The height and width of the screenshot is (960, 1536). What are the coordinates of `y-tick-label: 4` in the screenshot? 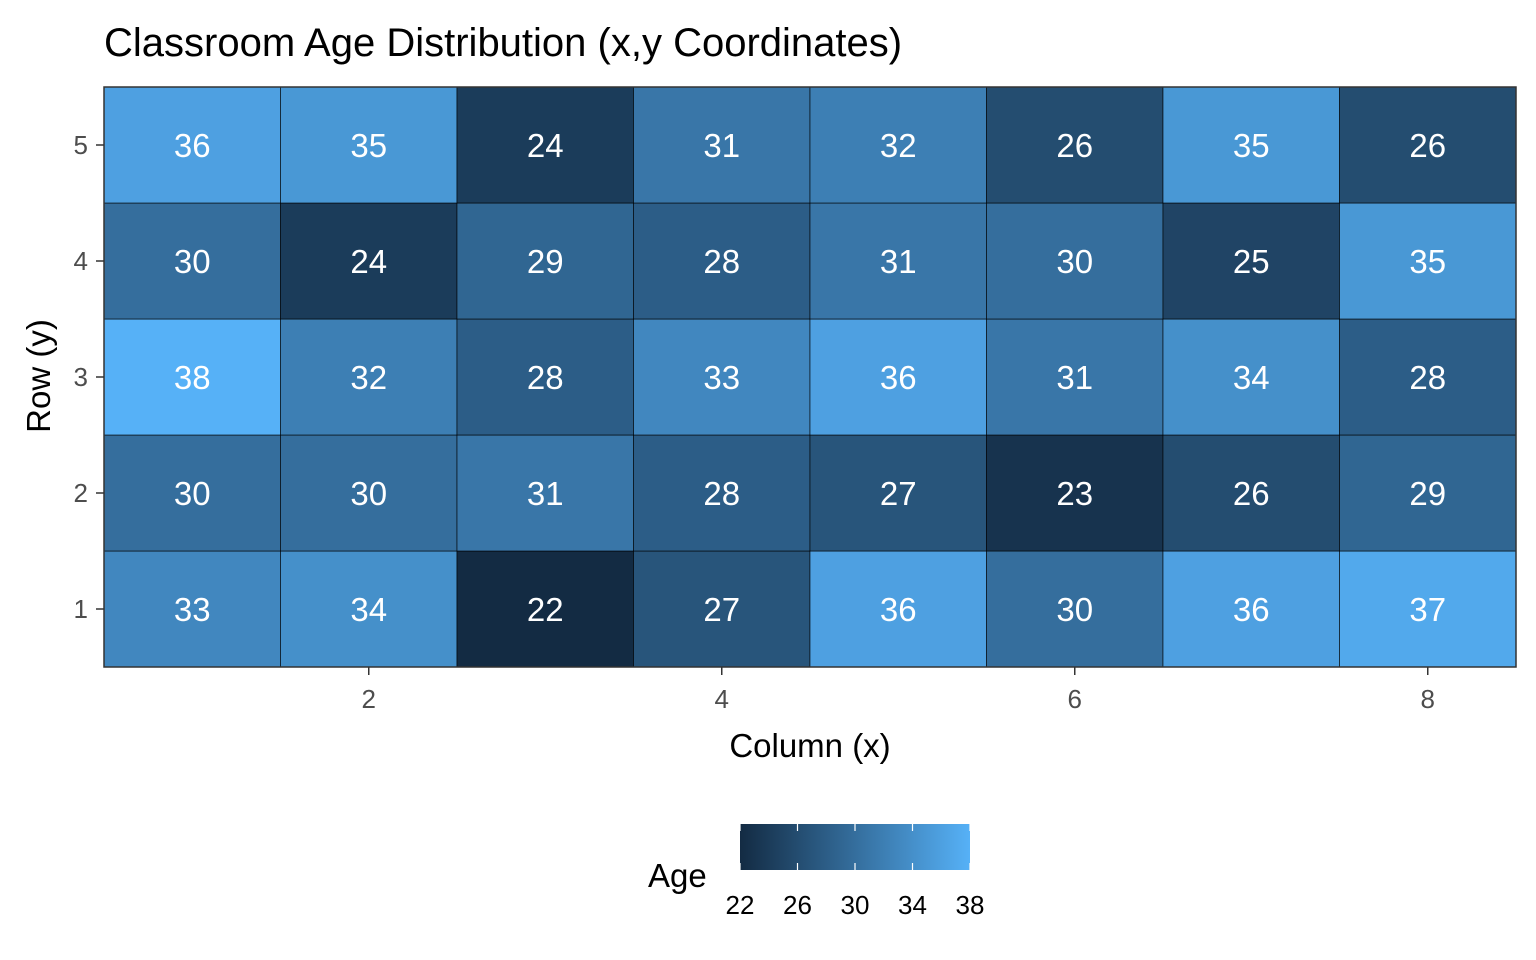 It's located at (81, 261).